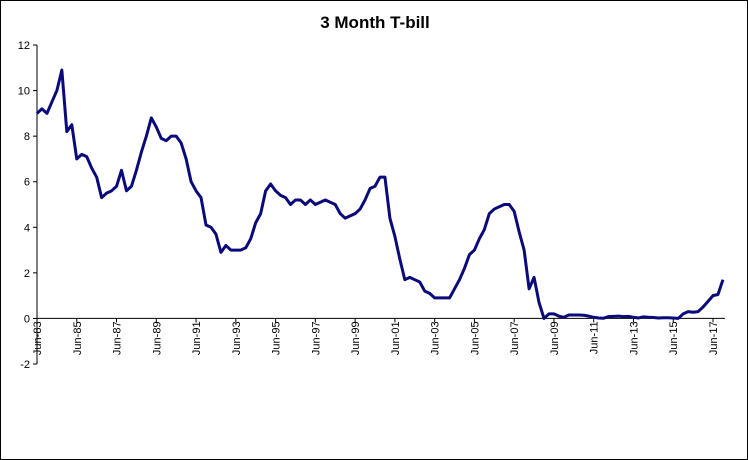 The width and height of the screenshot is (748, 460). Describe the element at coordinates (375, 22) in the screenshot. I see `chart-title: 3 Month T-bill` at that location.